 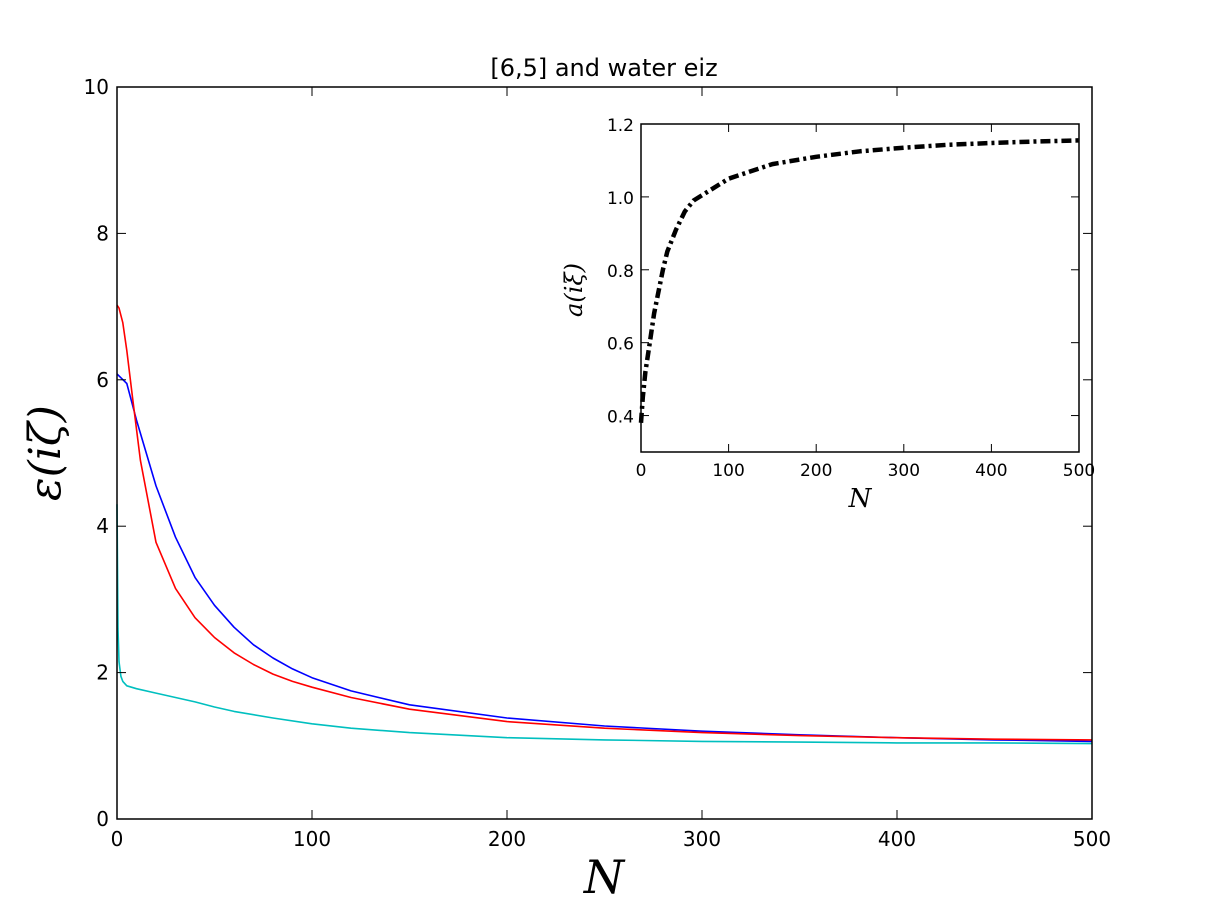 I want to click on inset-plot-area, so click(x=860, y=288).